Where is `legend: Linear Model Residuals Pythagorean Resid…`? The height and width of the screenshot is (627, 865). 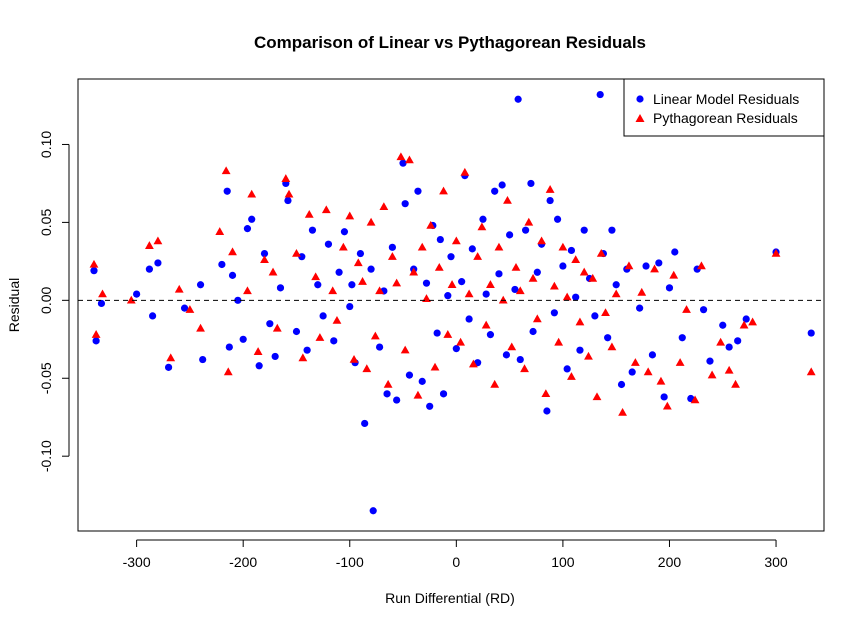
legend: Linear Model Residuals Pythagorean Resid… is located at coordinates (724, 107).